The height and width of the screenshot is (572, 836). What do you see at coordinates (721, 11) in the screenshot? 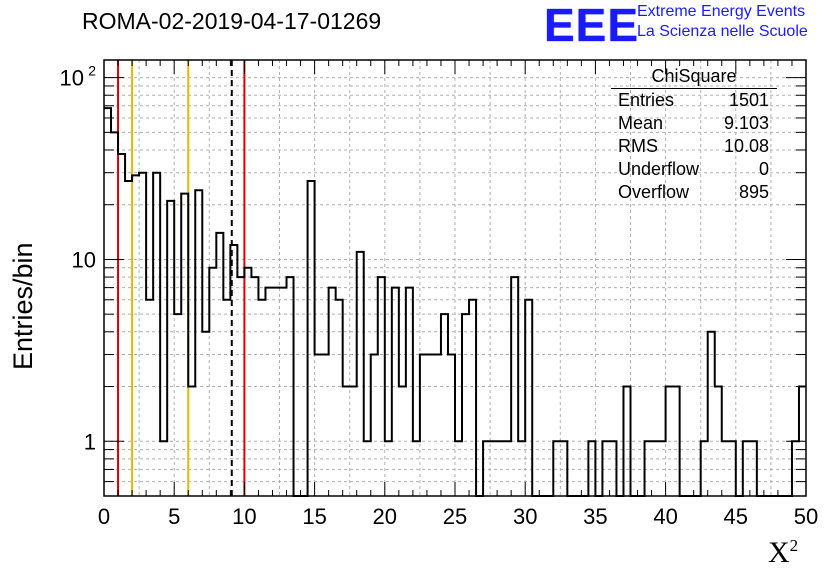
I see `logo-line-1: Extreme Energy Events` at bounding box center [721, 11].